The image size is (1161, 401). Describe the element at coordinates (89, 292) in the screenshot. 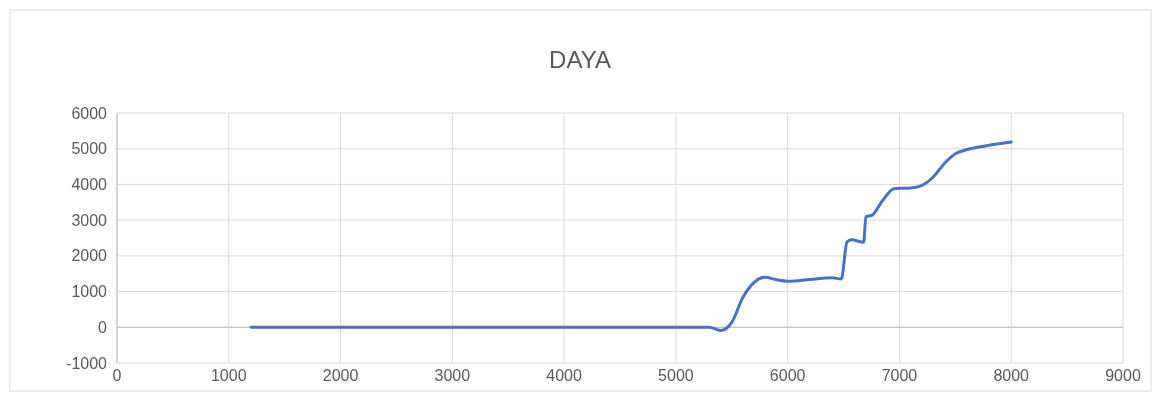

I see `y-tick-label: 1000` at that location.